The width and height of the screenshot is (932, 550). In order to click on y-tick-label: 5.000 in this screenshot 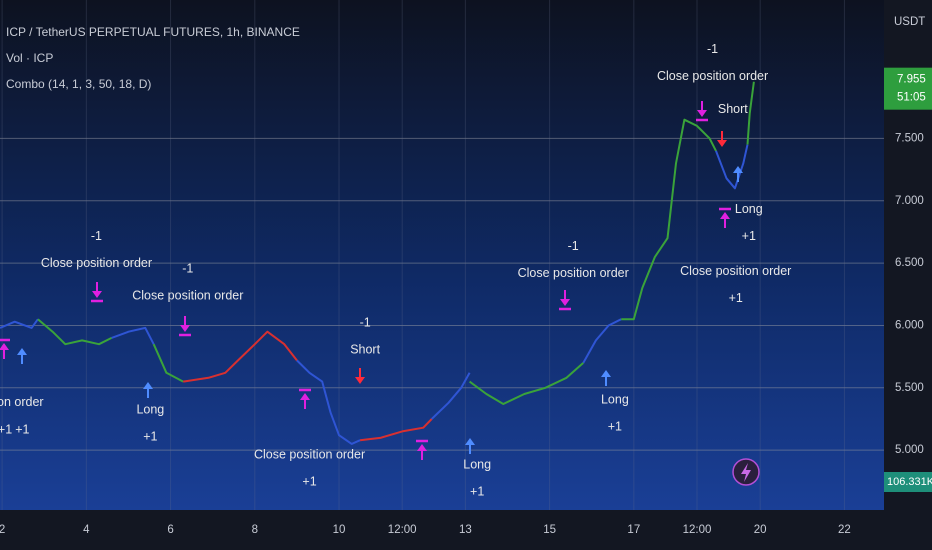, I will do `click(909, 450)`.